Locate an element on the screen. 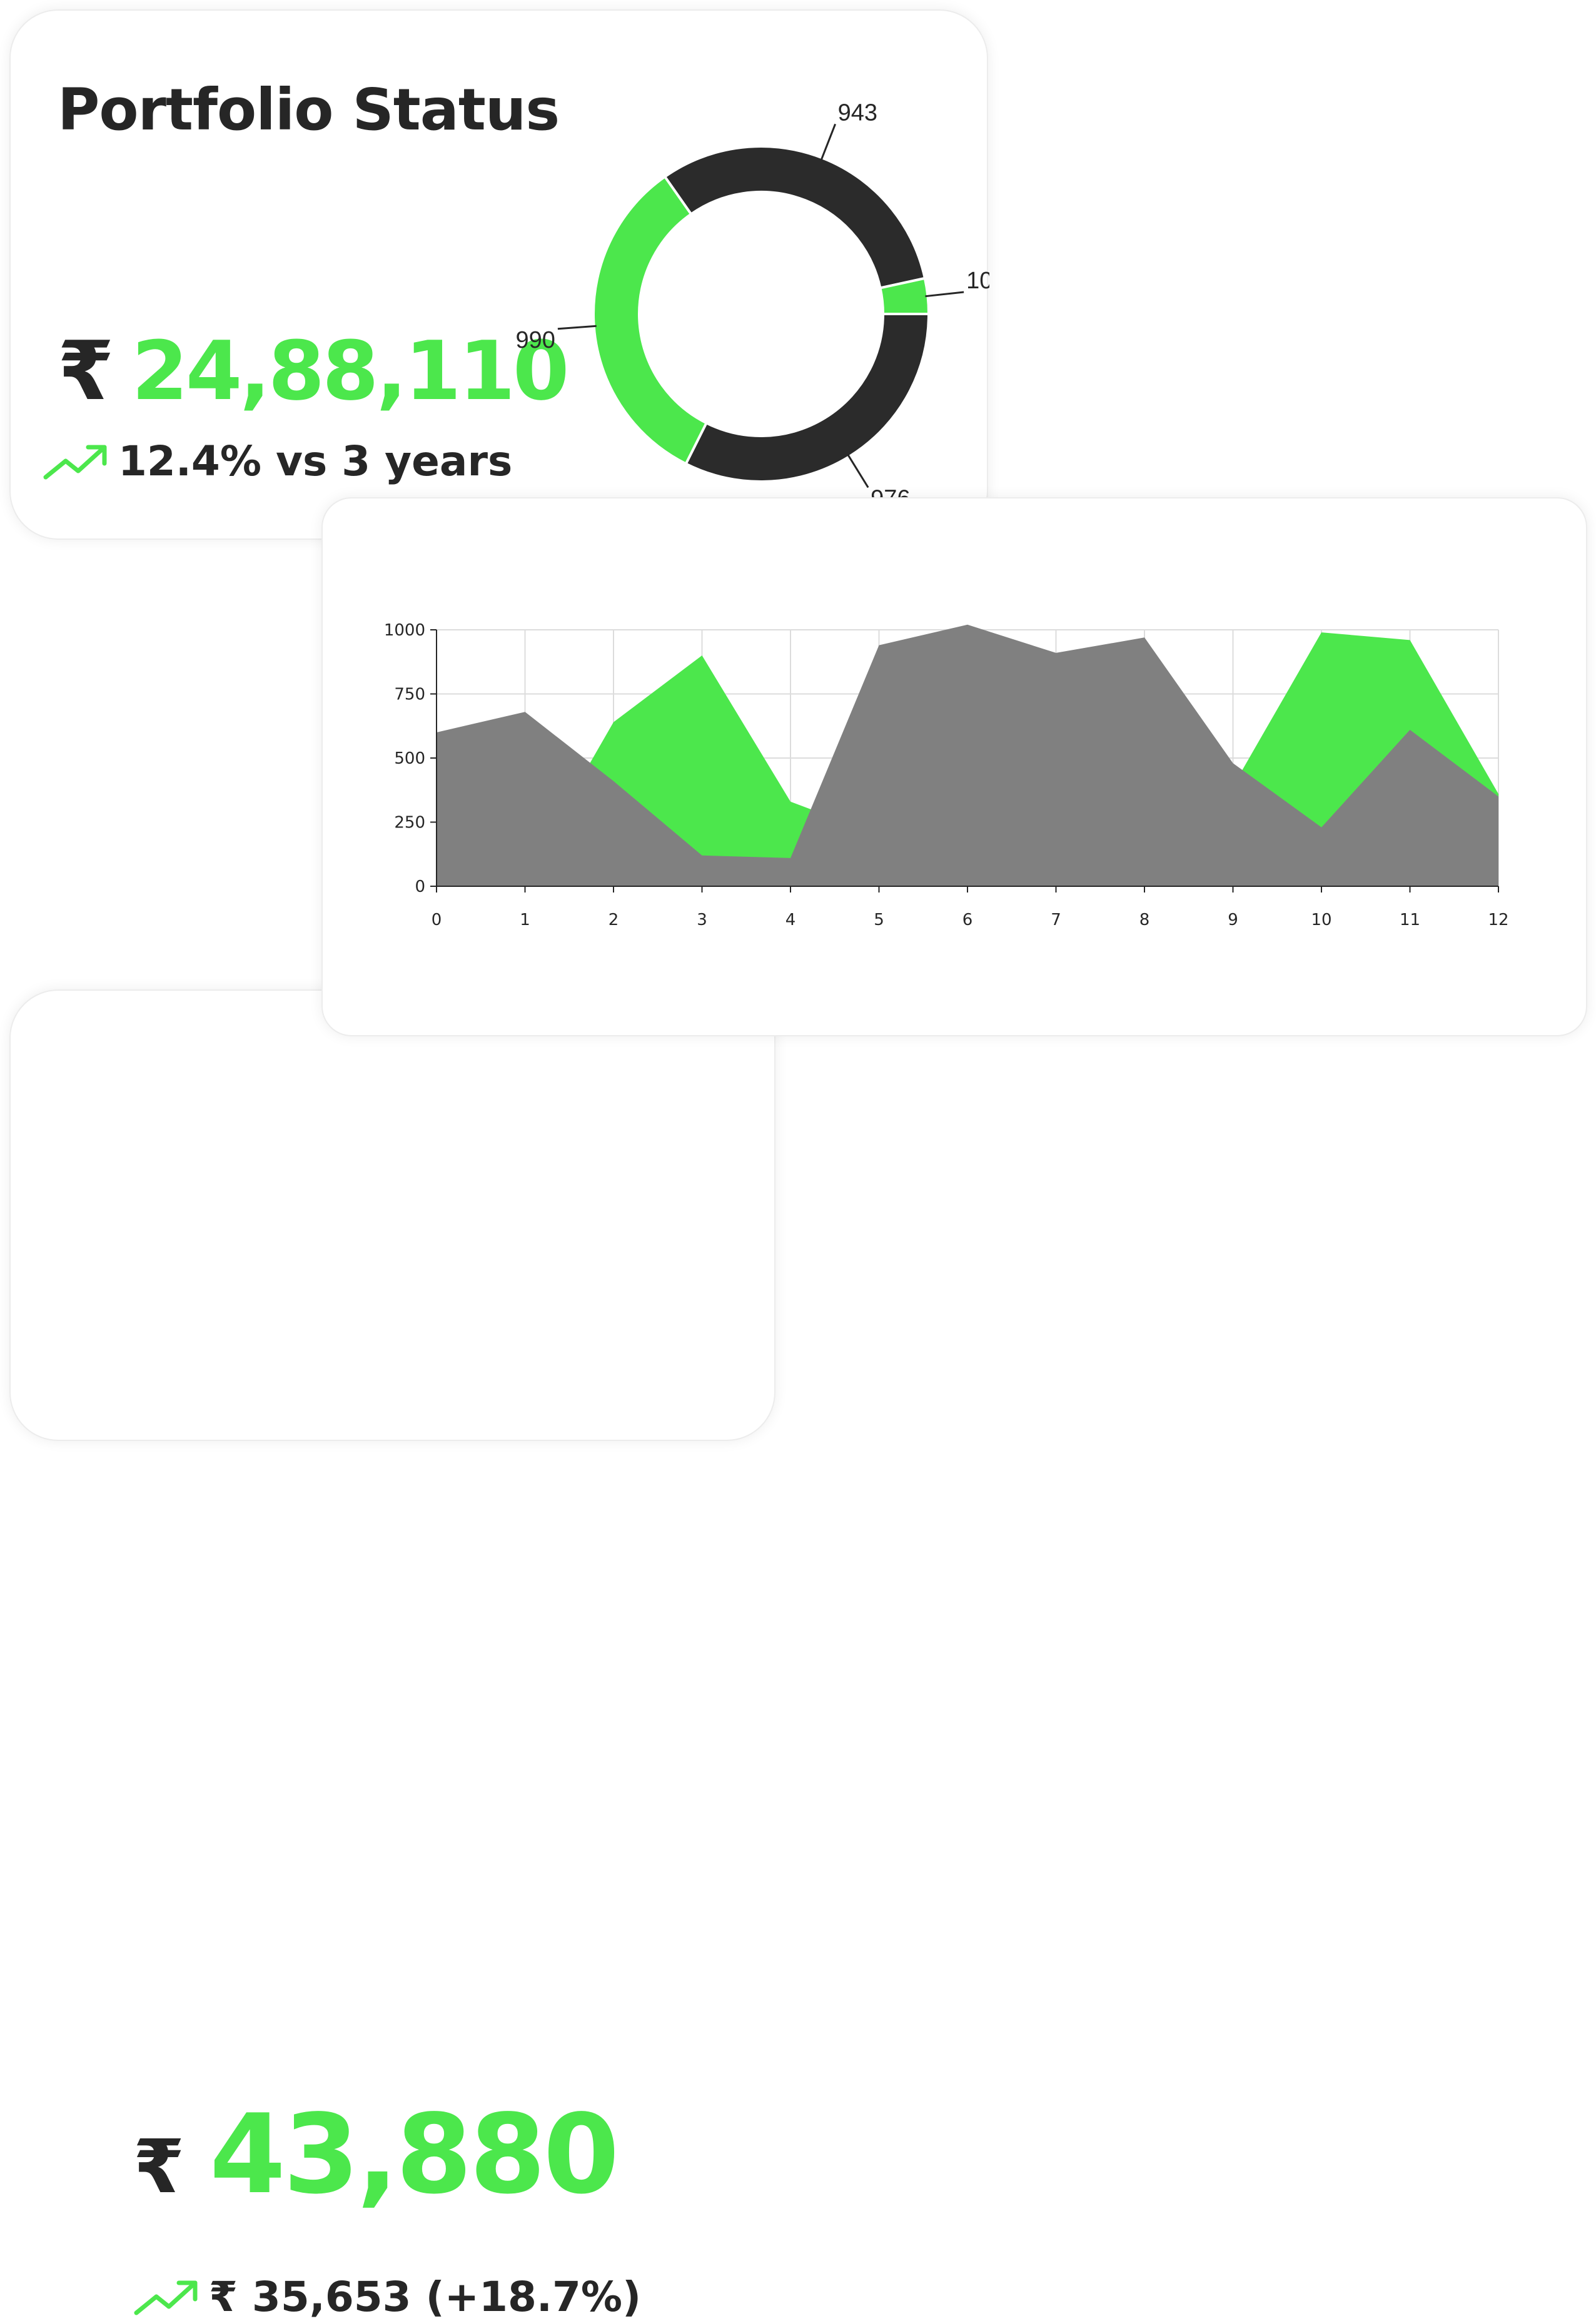 This screenshot has height=2321, width=1596. y-tick-label: 1000 is located at coordinates (404, 630).